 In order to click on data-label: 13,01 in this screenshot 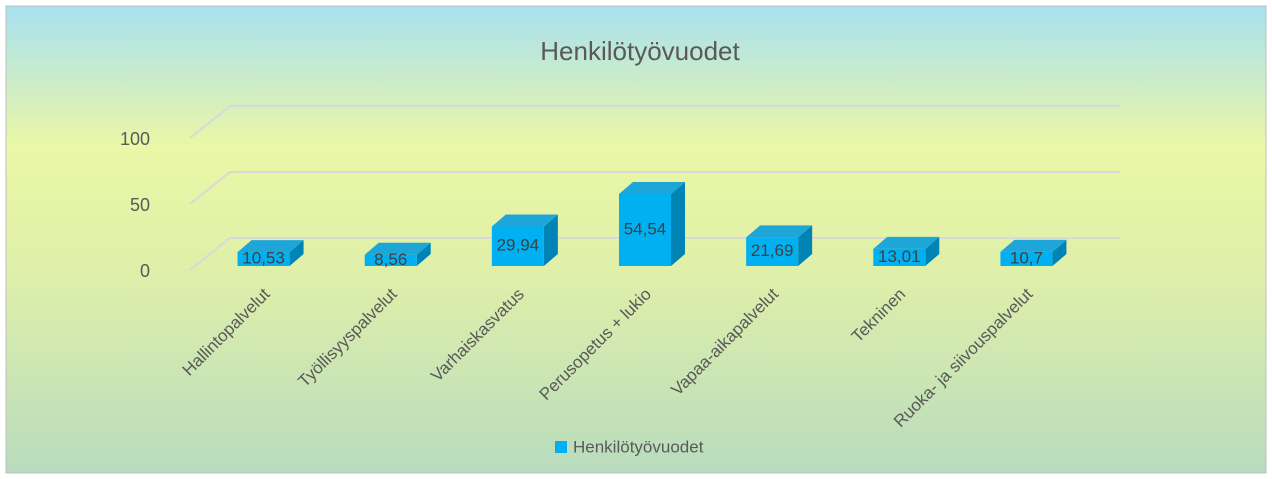, I will do `click(899, 256)`.